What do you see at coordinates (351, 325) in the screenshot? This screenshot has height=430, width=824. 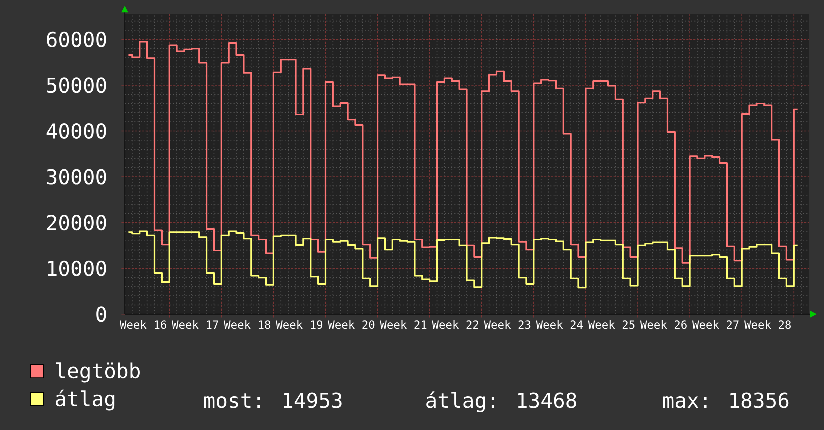 I see `x-tick-label: Week 20` at bounding box center [351, 325].